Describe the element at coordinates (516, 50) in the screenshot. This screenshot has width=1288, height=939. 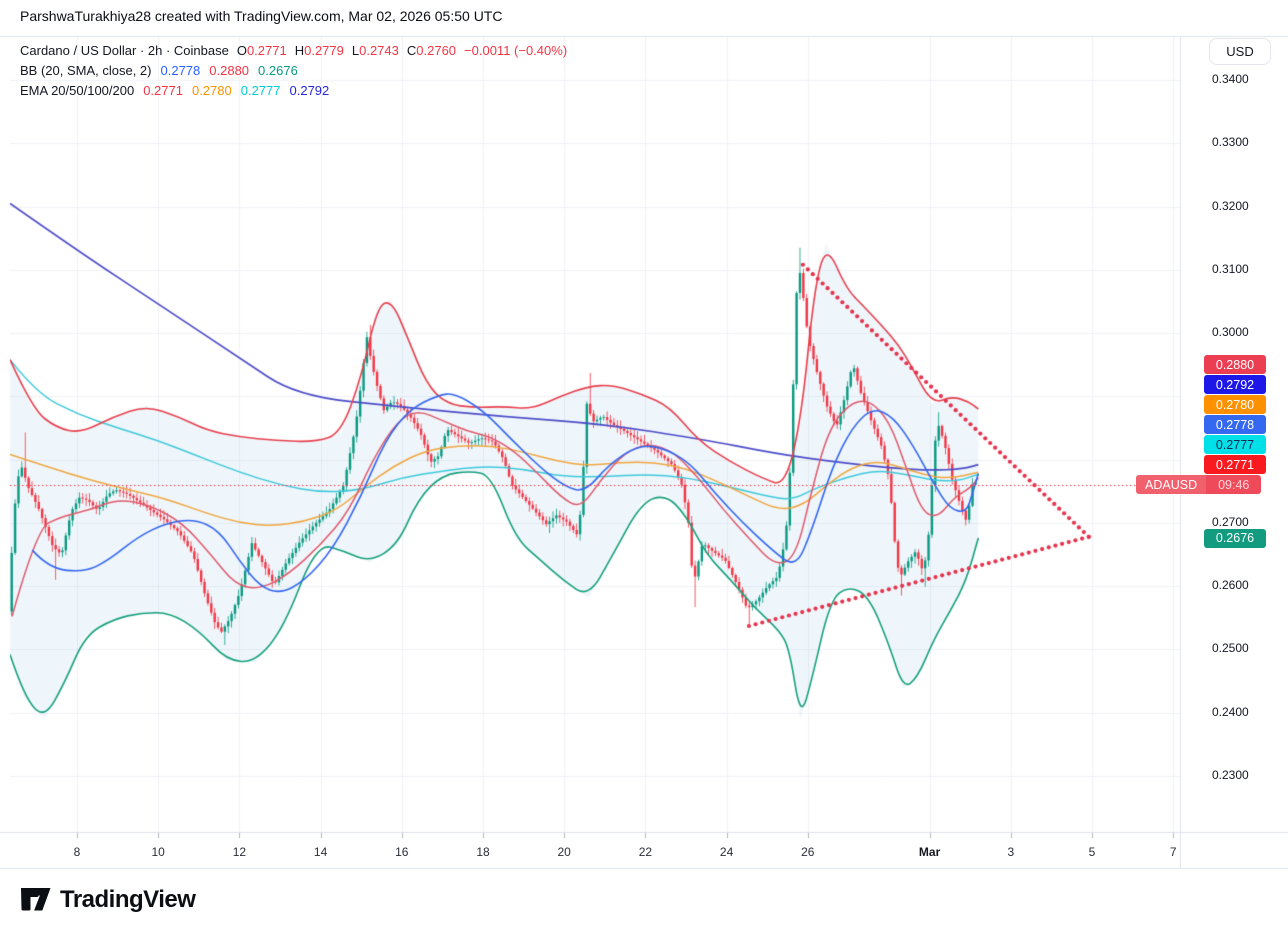
I see `change-value: −0.0011 (−0.40%)` at that location.